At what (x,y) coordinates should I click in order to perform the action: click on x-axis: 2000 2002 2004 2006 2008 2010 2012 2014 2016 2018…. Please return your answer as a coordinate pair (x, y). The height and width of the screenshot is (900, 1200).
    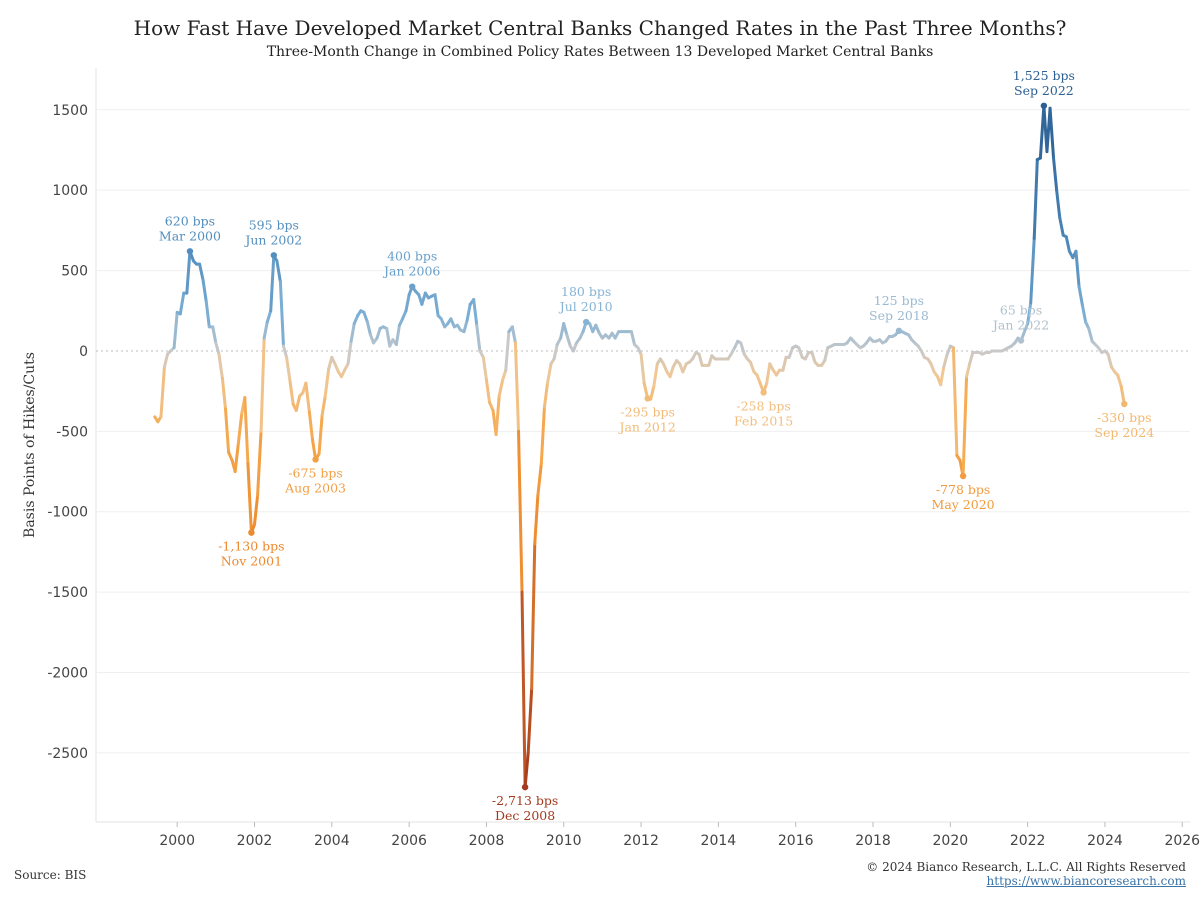
    Looking at the image, I should click on (679, 835).